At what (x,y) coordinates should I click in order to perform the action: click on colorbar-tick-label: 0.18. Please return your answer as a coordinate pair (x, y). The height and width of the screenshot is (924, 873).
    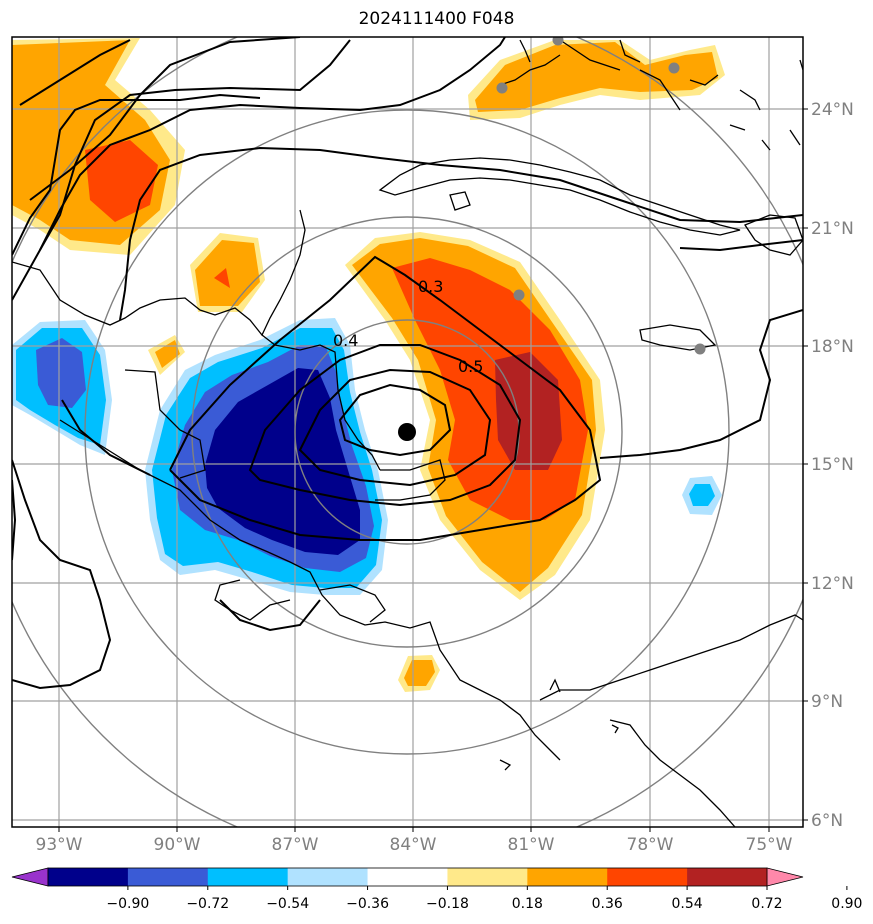
    Looking at the image, I should click on (527, 904).